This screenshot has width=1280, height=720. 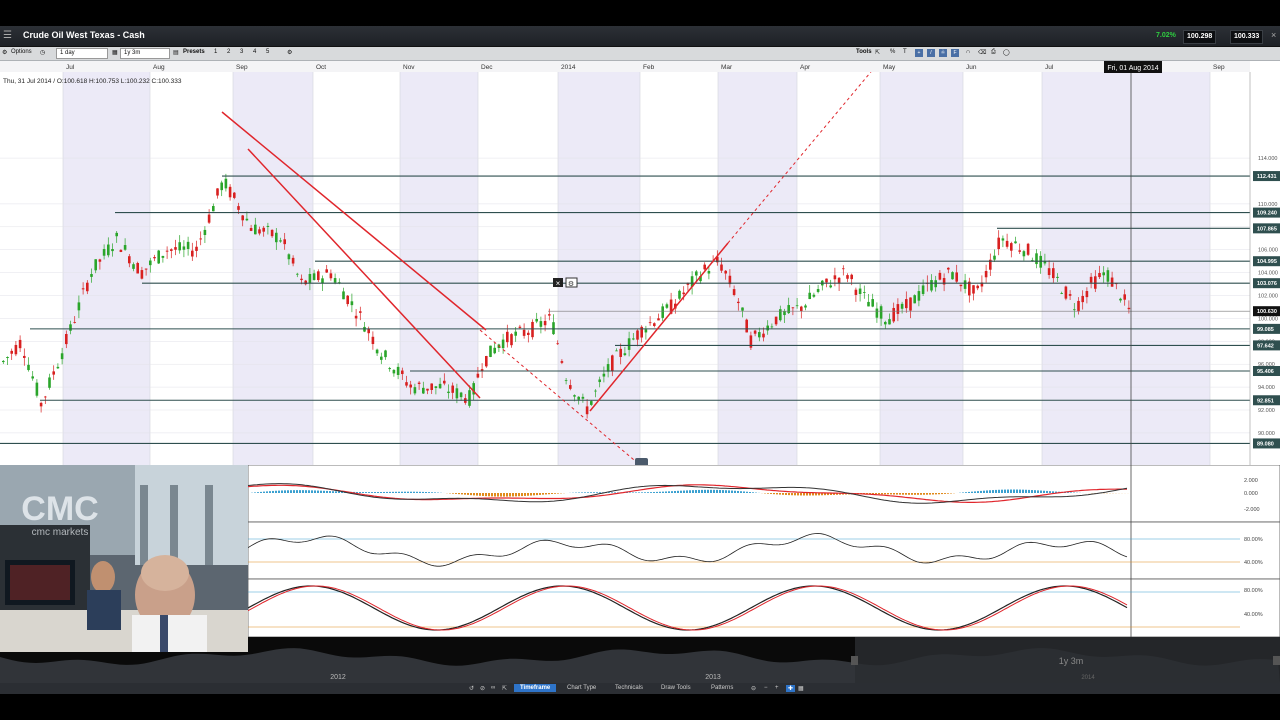 I want to click on hamburger-menu-icon: ☰, so click(x=7, y=35).